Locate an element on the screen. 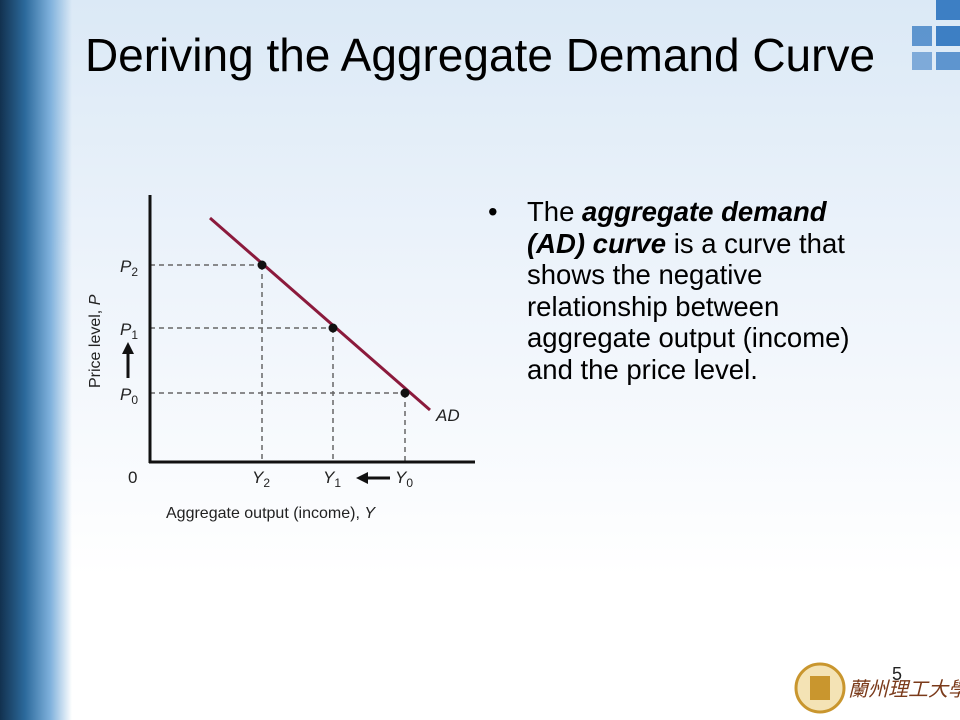 The height and width of the screenshot is (720, 960). y-axis-label: Price level, P is located at coordinates (95, 341).